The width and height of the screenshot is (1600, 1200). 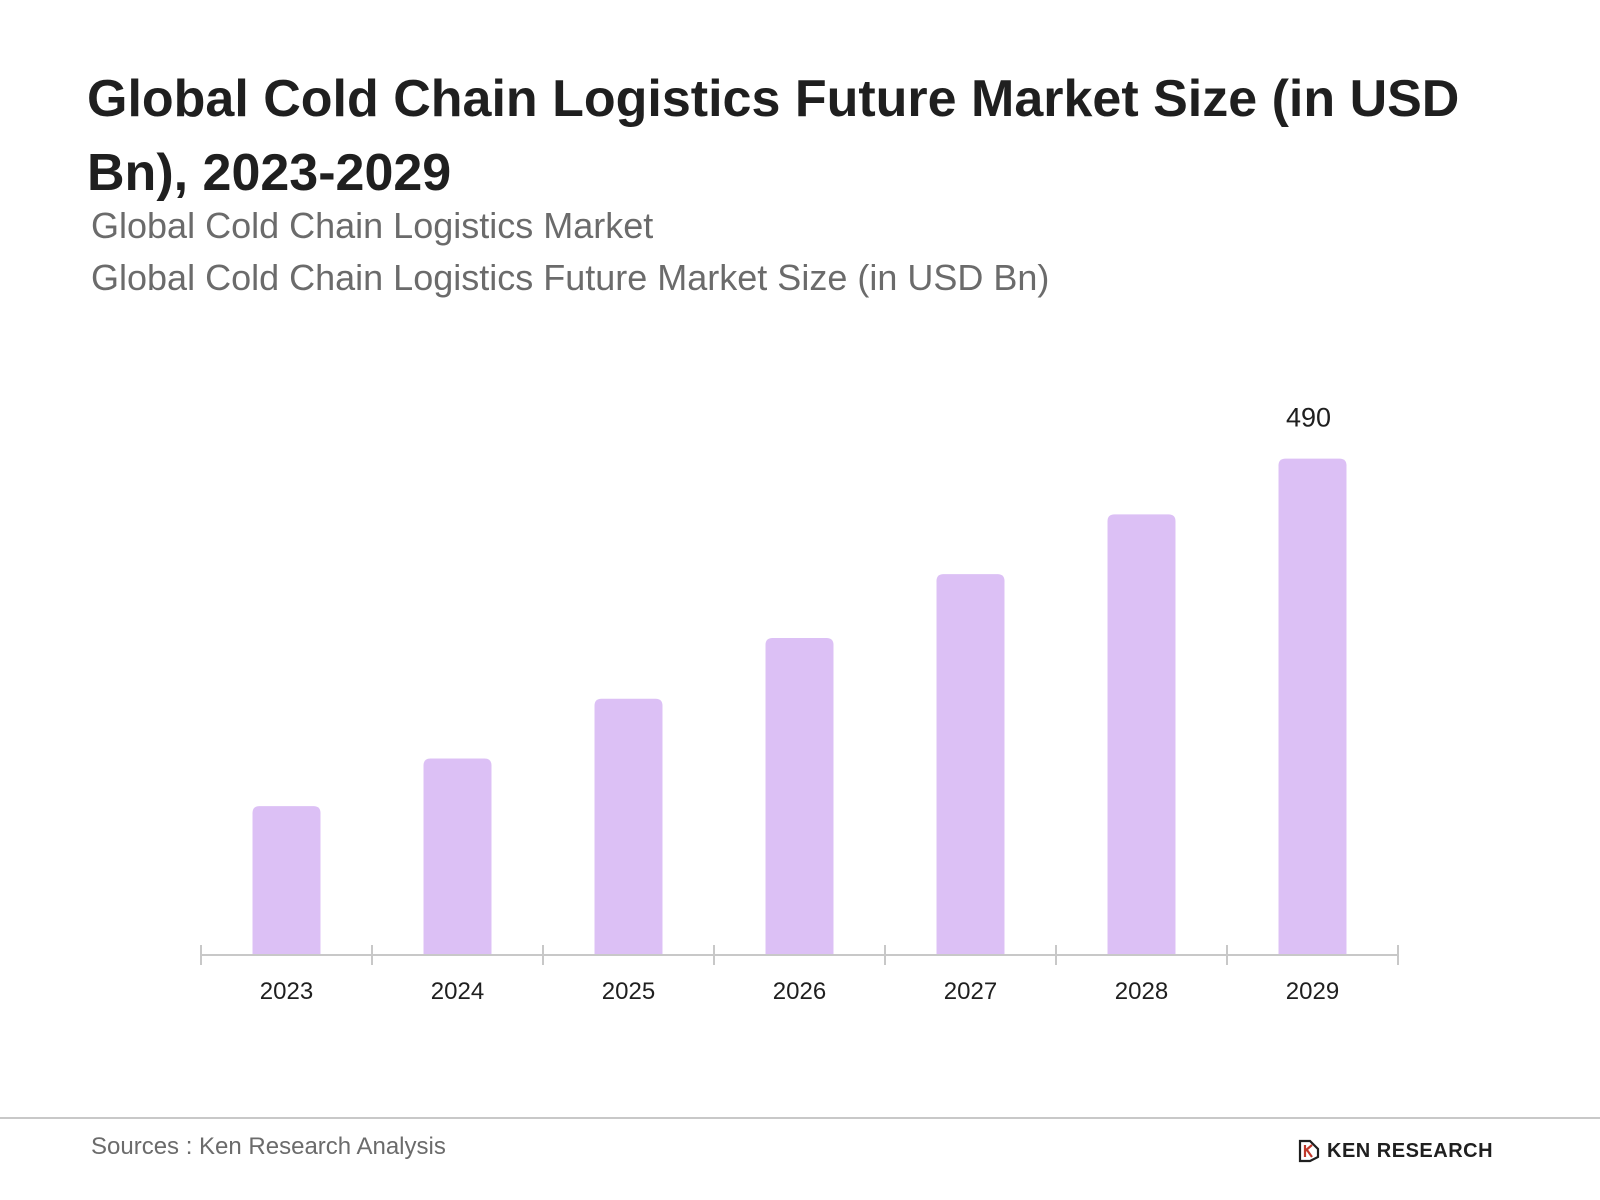 I want to click on x-axis, so click(x=799, y=955).